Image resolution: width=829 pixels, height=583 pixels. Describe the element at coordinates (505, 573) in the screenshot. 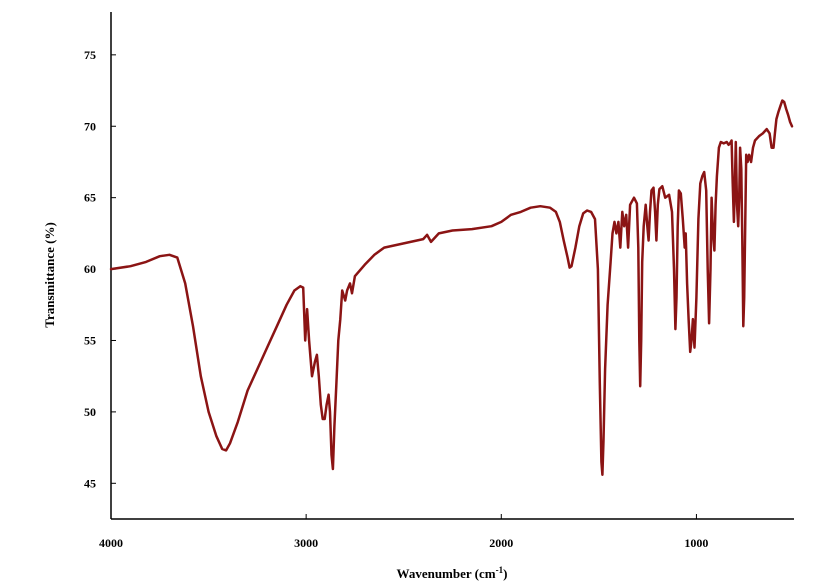

I see `x-axis-title-end: )` at that location.